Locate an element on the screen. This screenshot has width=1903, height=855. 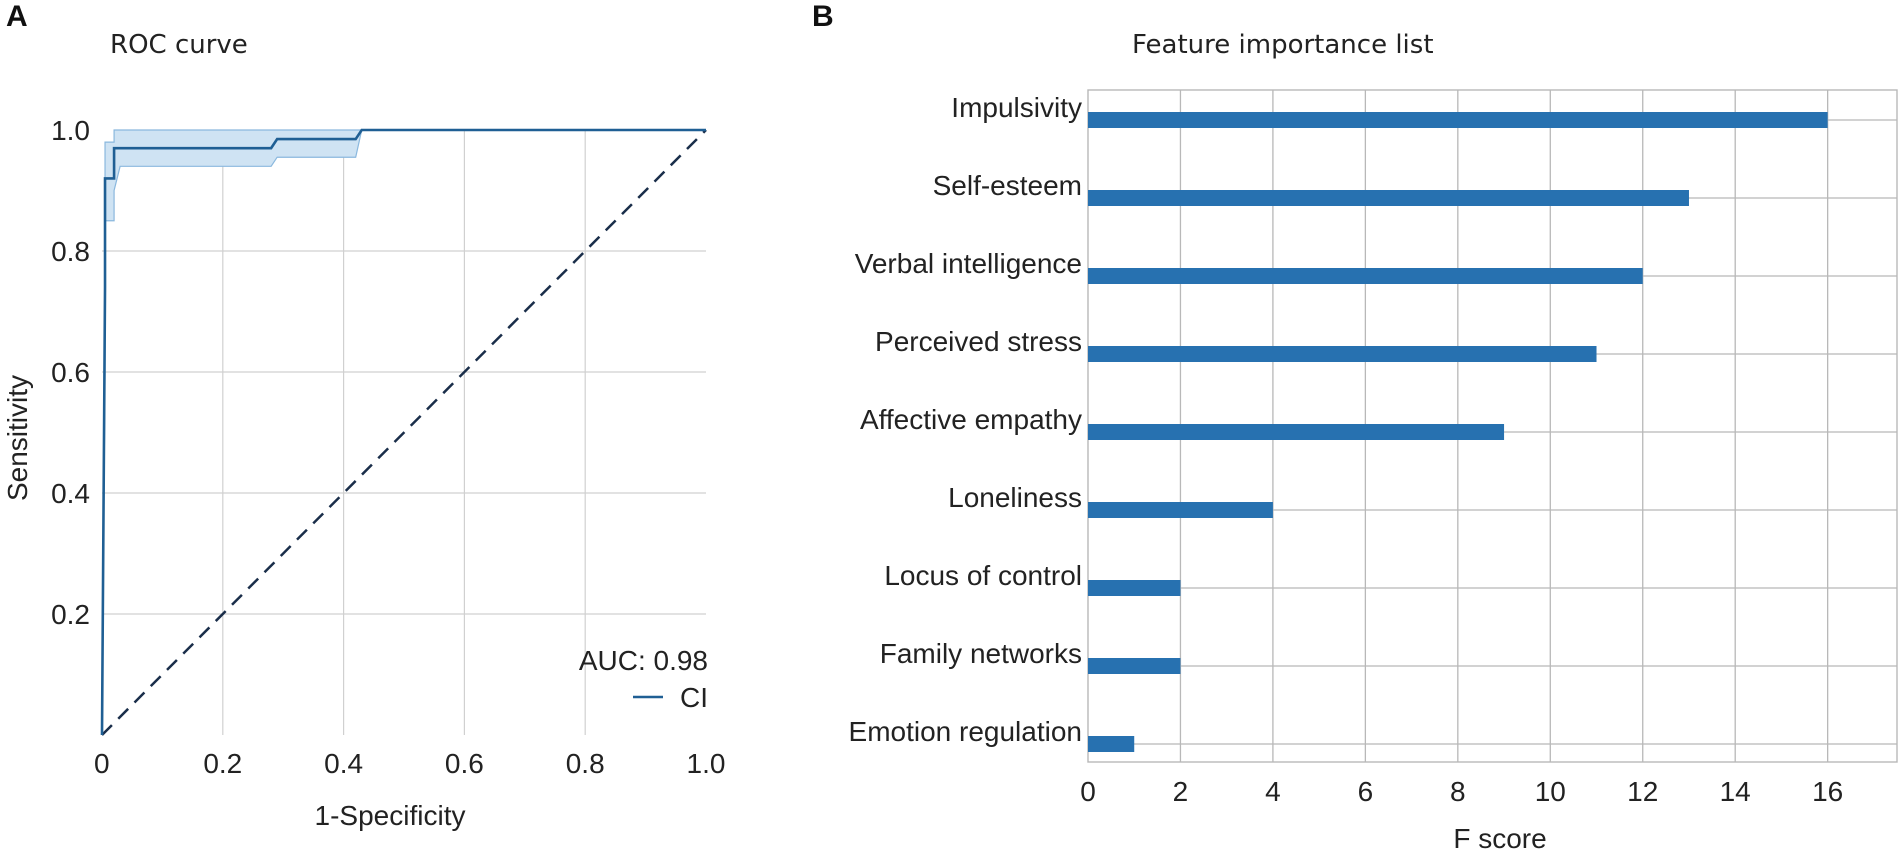
feature-x-tick-1: 2 is located at coordinates (1181, 791).